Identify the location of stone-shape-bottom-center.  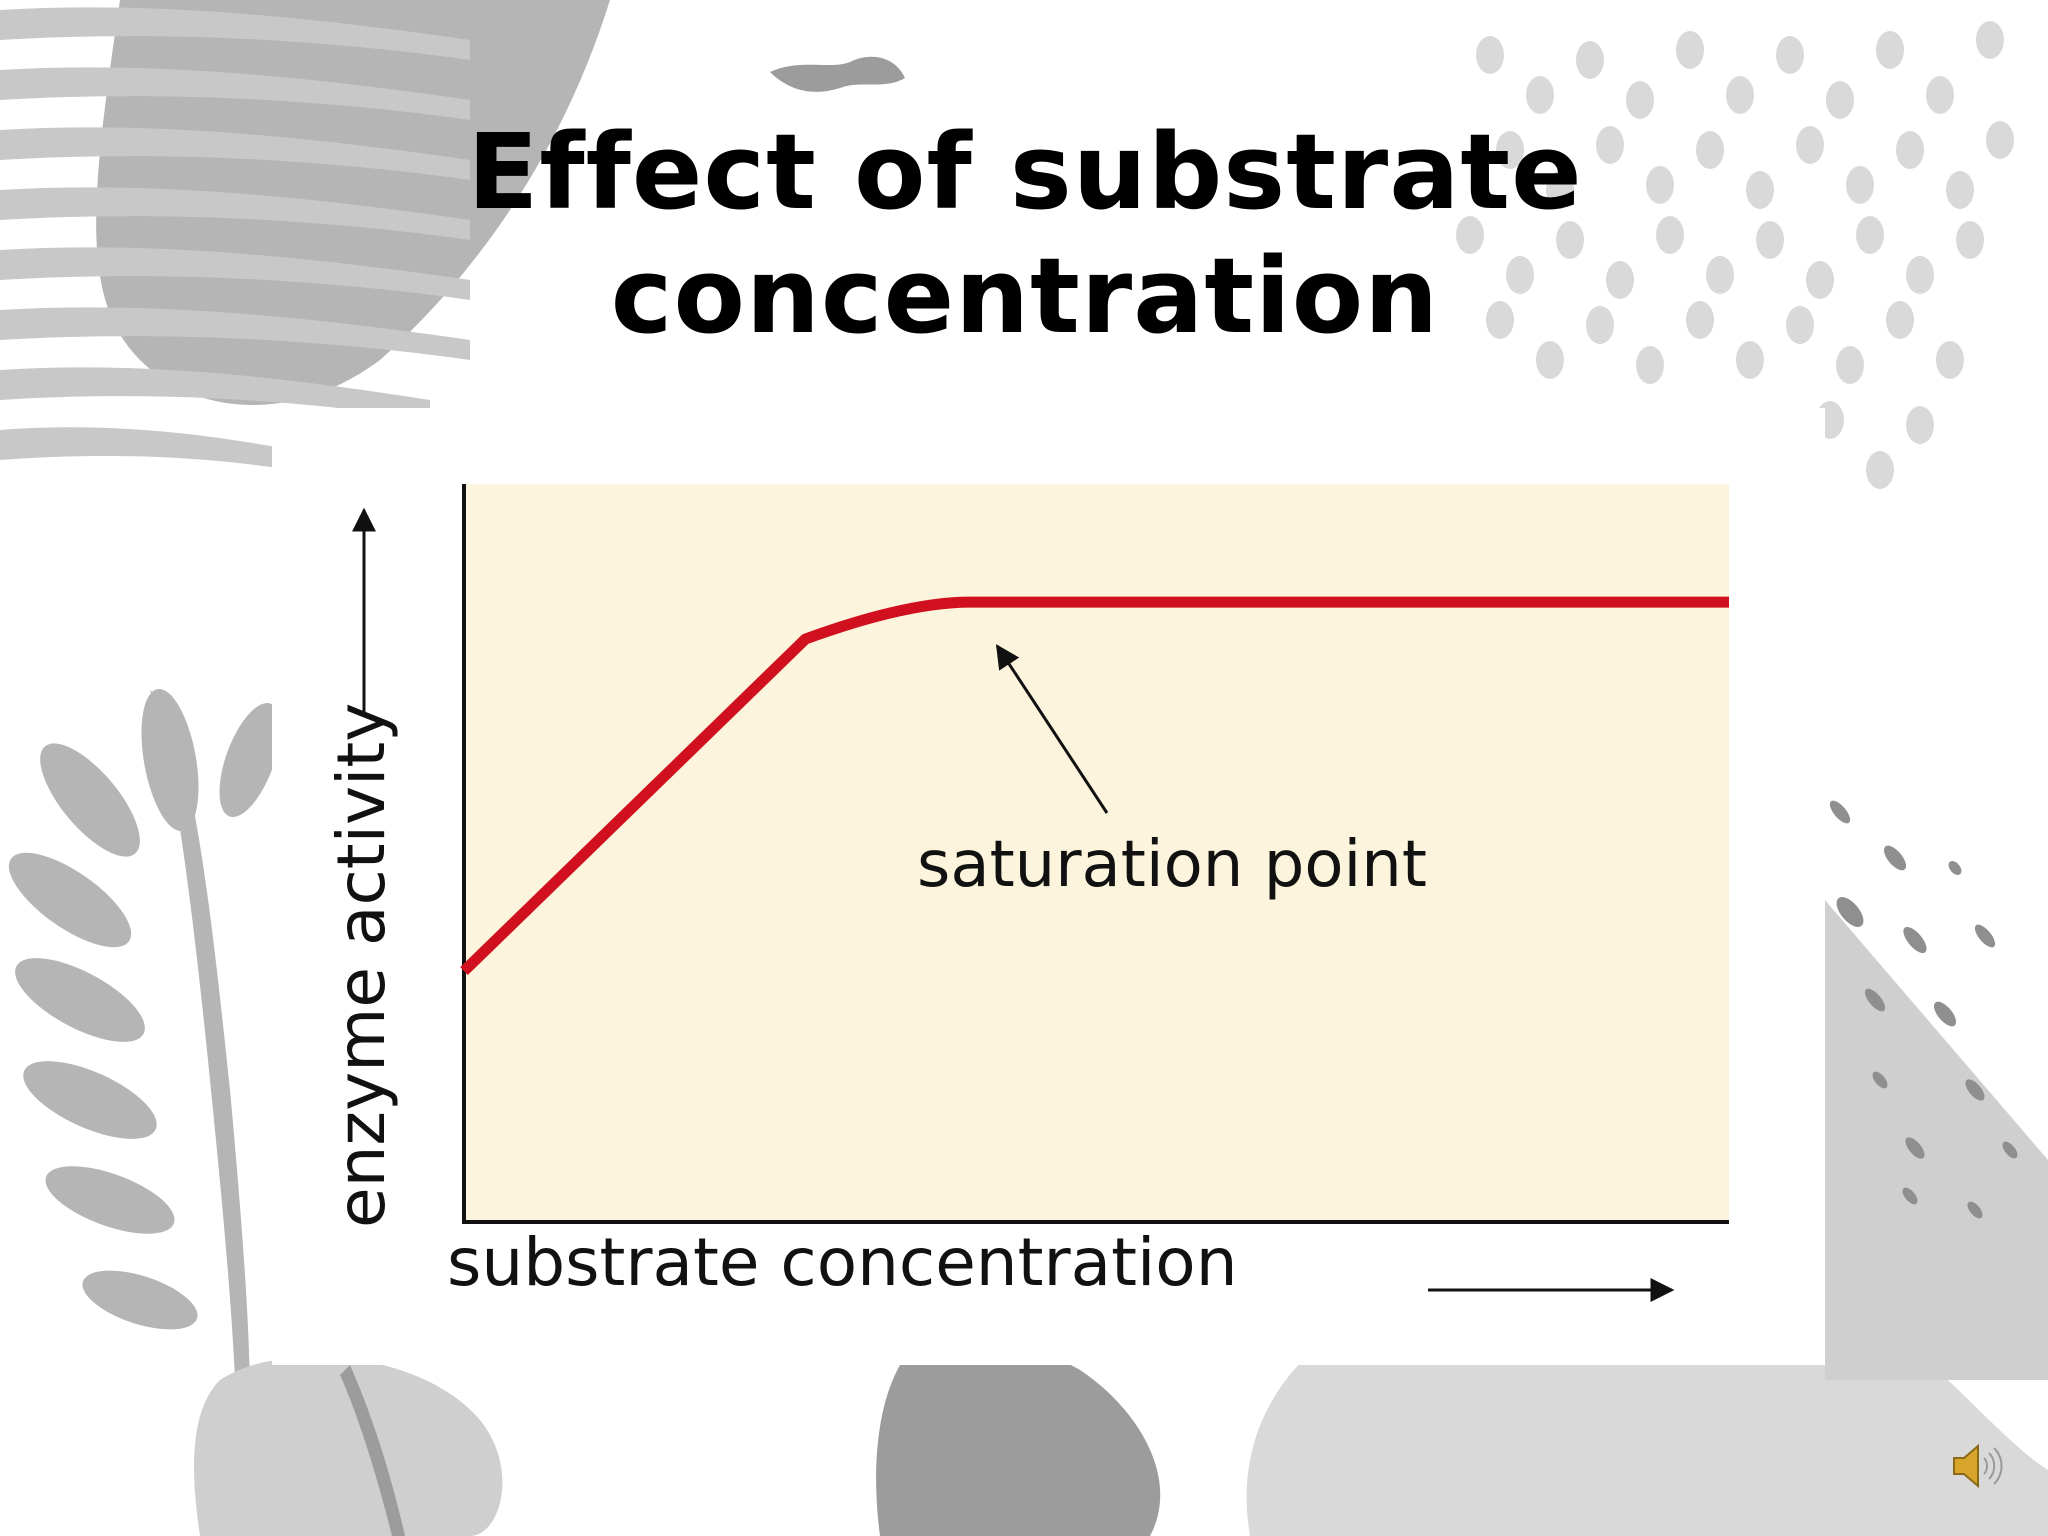
(1018, 1437).